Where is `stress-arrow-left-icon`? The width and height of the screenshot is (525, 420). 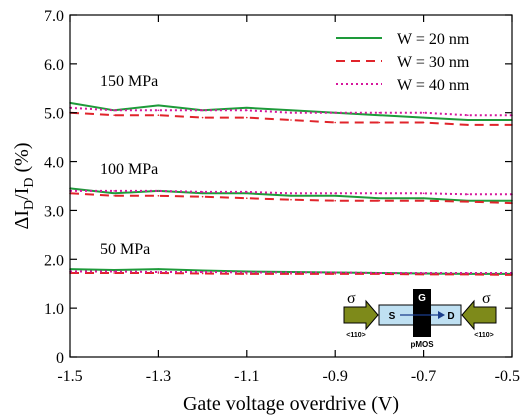 stress-arrow-left-icon is located at coordinates (361, 315).